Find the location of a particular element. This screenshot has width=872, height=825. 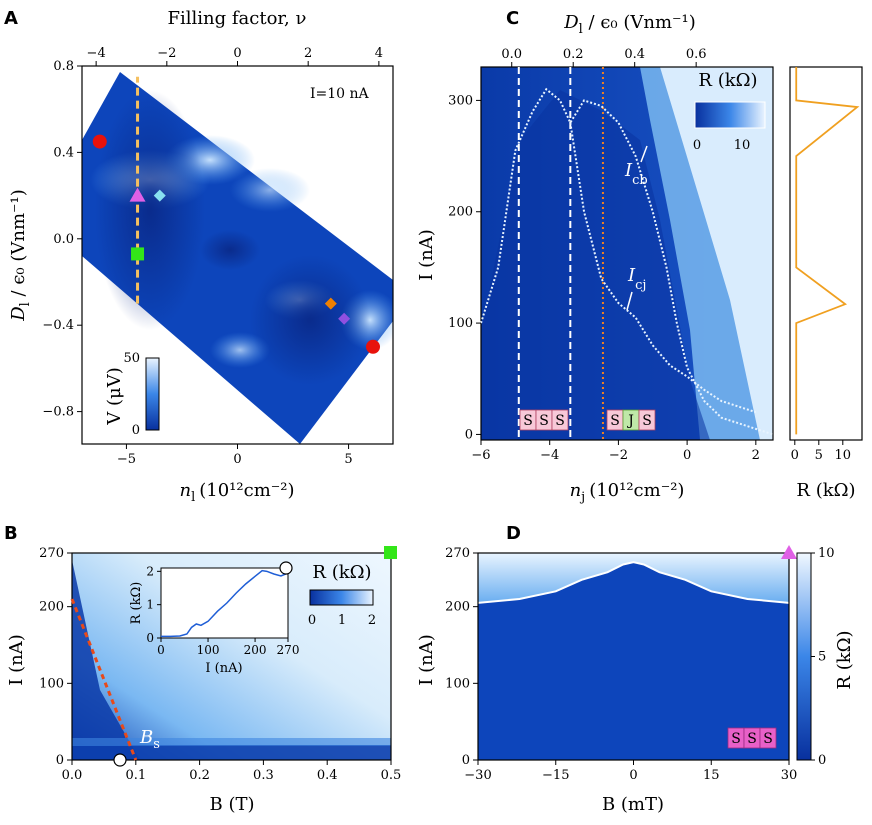

panel-b-x-tick: 0.2 is located at coordinates (199, 775).